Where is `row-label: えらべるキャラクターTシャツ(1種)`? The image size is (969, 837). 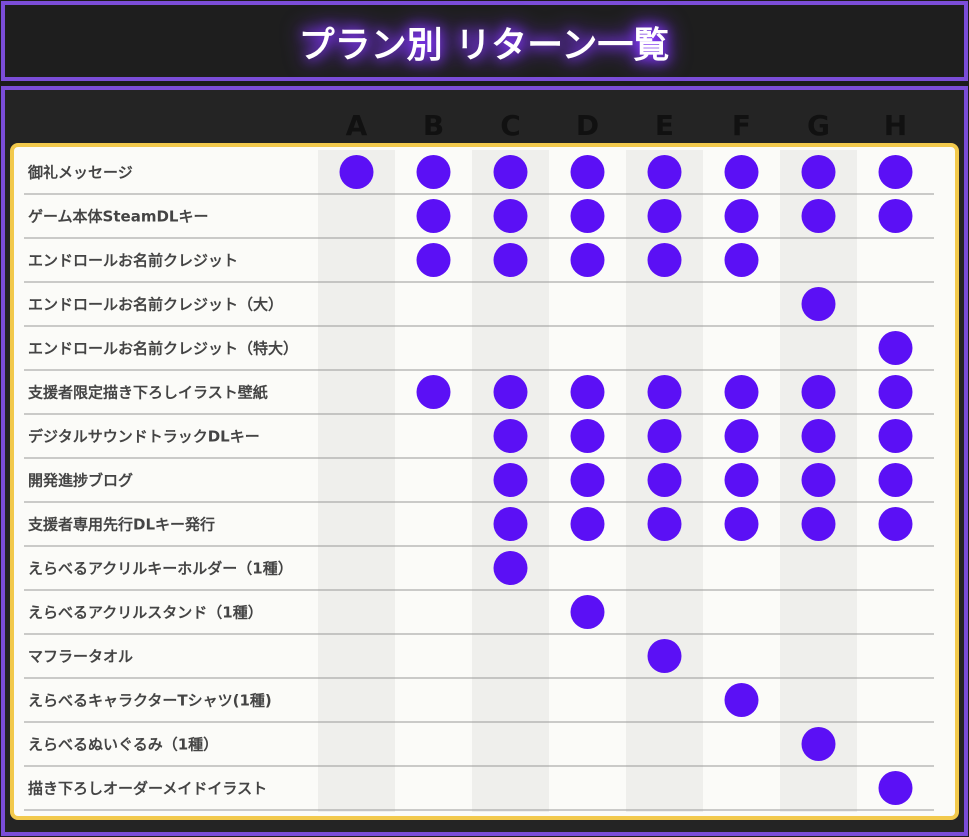 row-label: えらべるキャラクターTシャツ(1種) is located at coordinates (150, 701).